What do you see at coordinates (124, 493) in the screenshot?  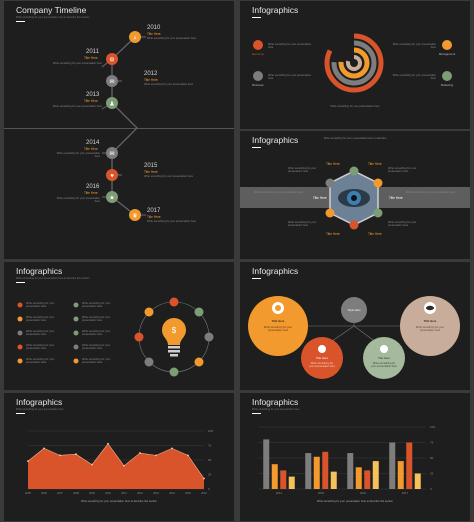 I see `x-tick-label: 2011` at bounding box center [124, 493].